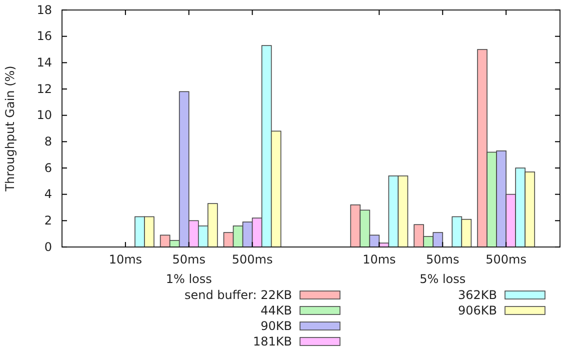  What do you see at coordinates (44, 115) in the screenshot?
I see `y-tick-label: 10` at bounding box center [44, 115].